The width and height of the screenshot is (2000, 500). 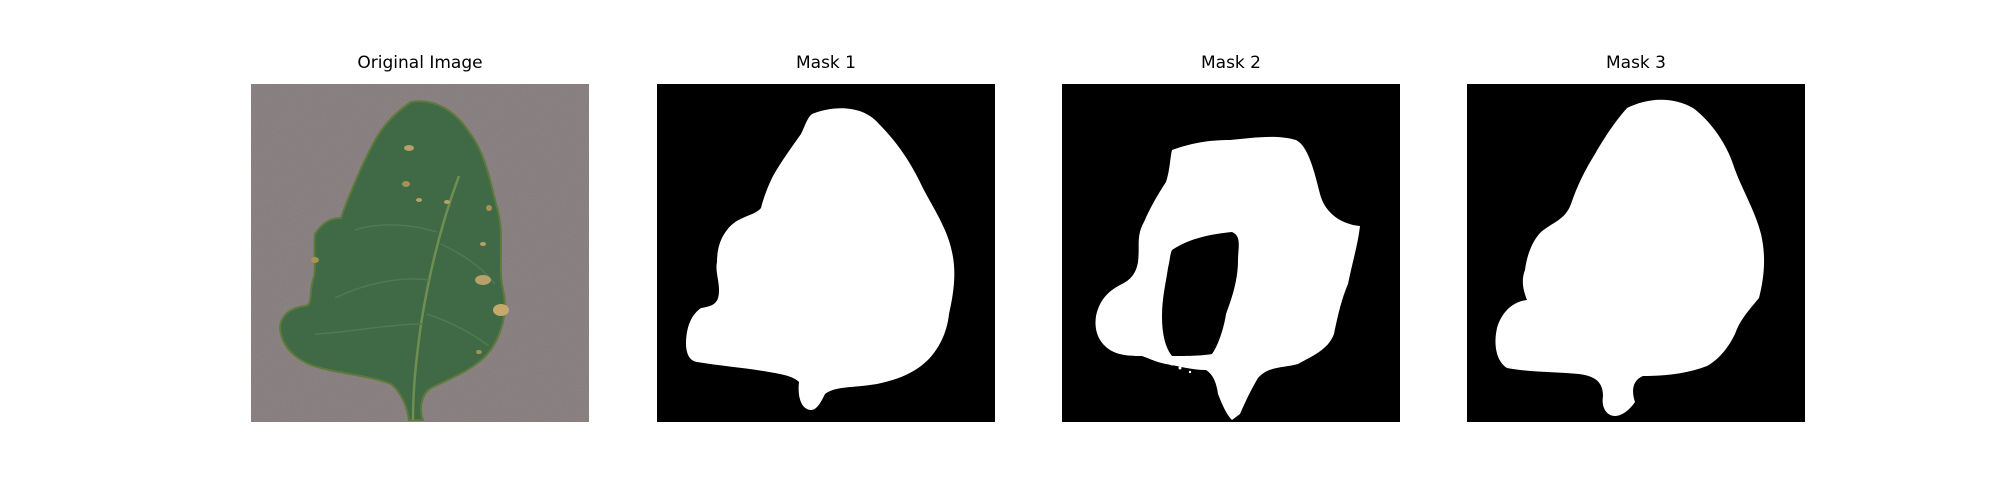 I want to click on mask-2-title: Mask 2, so click(x=1230, y=63).